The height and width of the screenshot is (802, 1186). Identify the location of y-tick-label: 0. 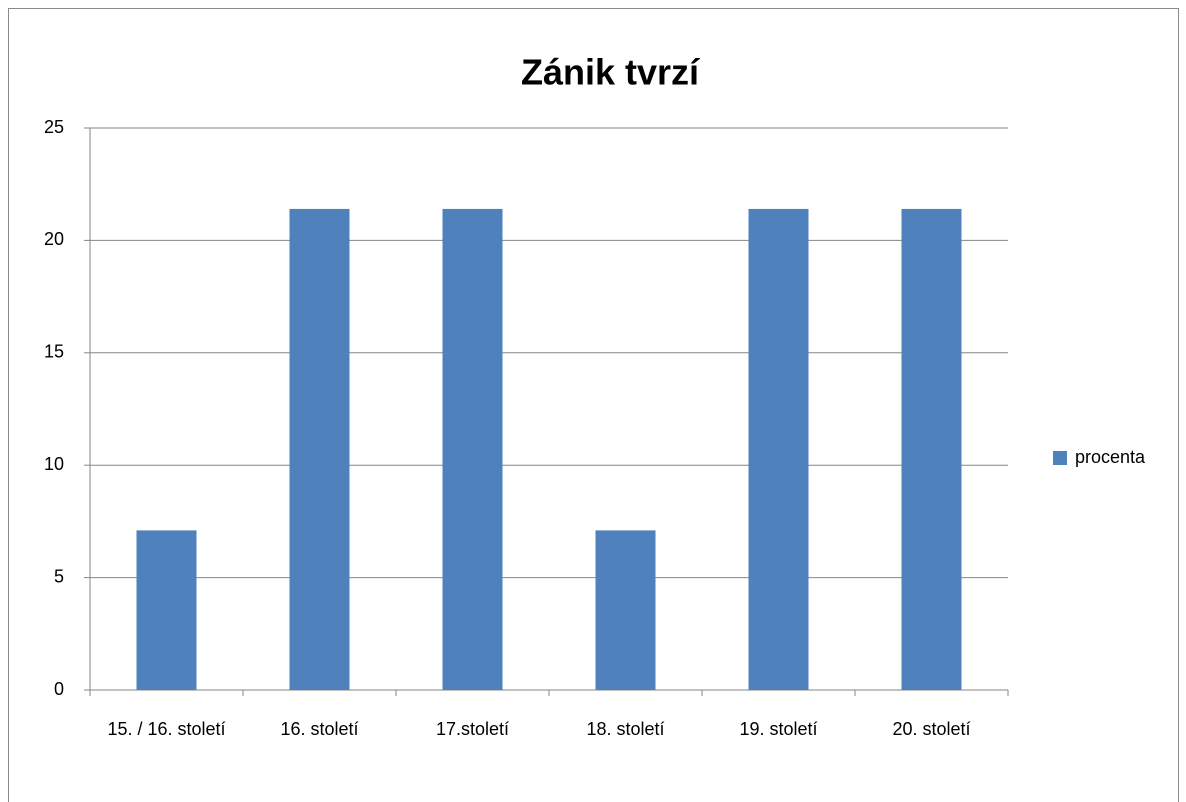
(59, 689).